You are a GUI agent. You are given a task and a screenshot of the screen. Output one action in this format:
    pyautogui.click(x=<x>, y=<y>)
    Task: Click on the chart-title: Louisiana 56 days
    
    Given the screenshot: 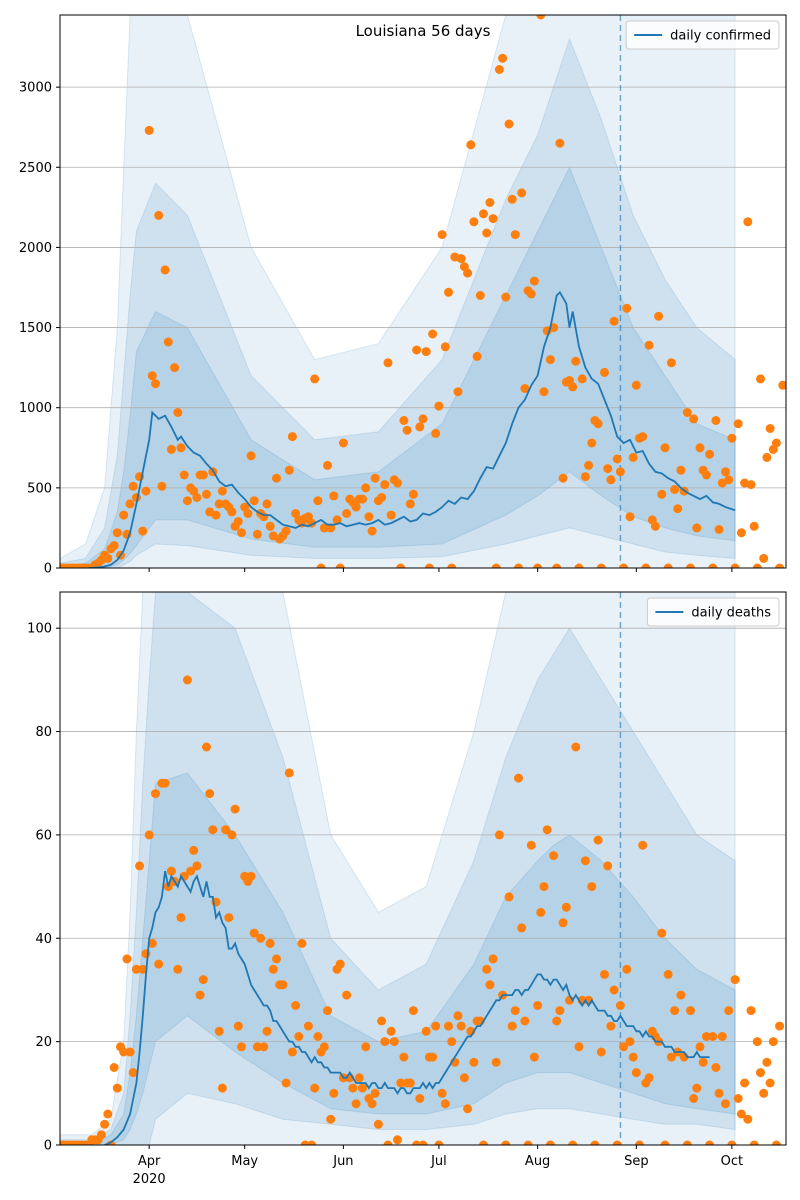 What is the action you would take?
    pyautogui.click(x=423, y=31)
    